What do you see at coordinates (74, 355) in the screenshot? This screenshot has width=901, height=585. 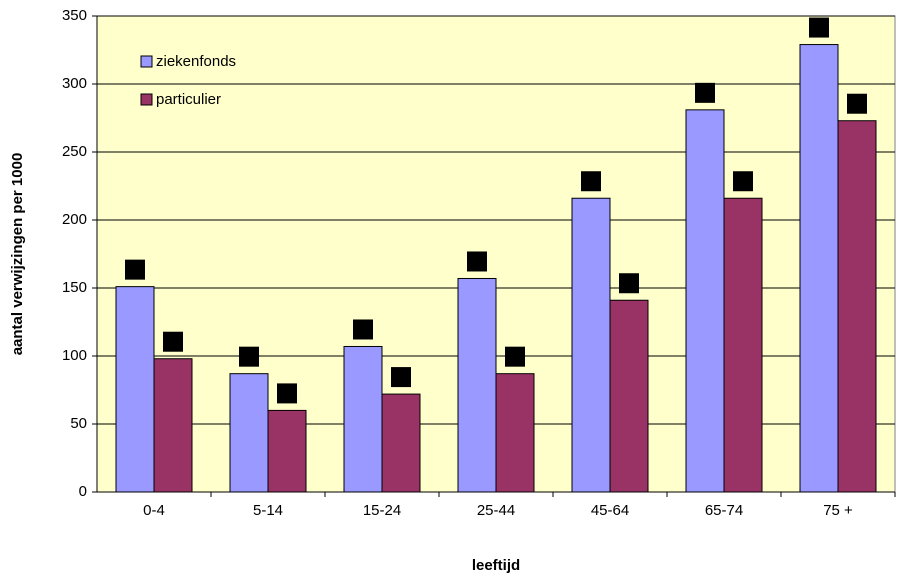 I see `y-tick-label: 100` at bounding box center [74, 355].